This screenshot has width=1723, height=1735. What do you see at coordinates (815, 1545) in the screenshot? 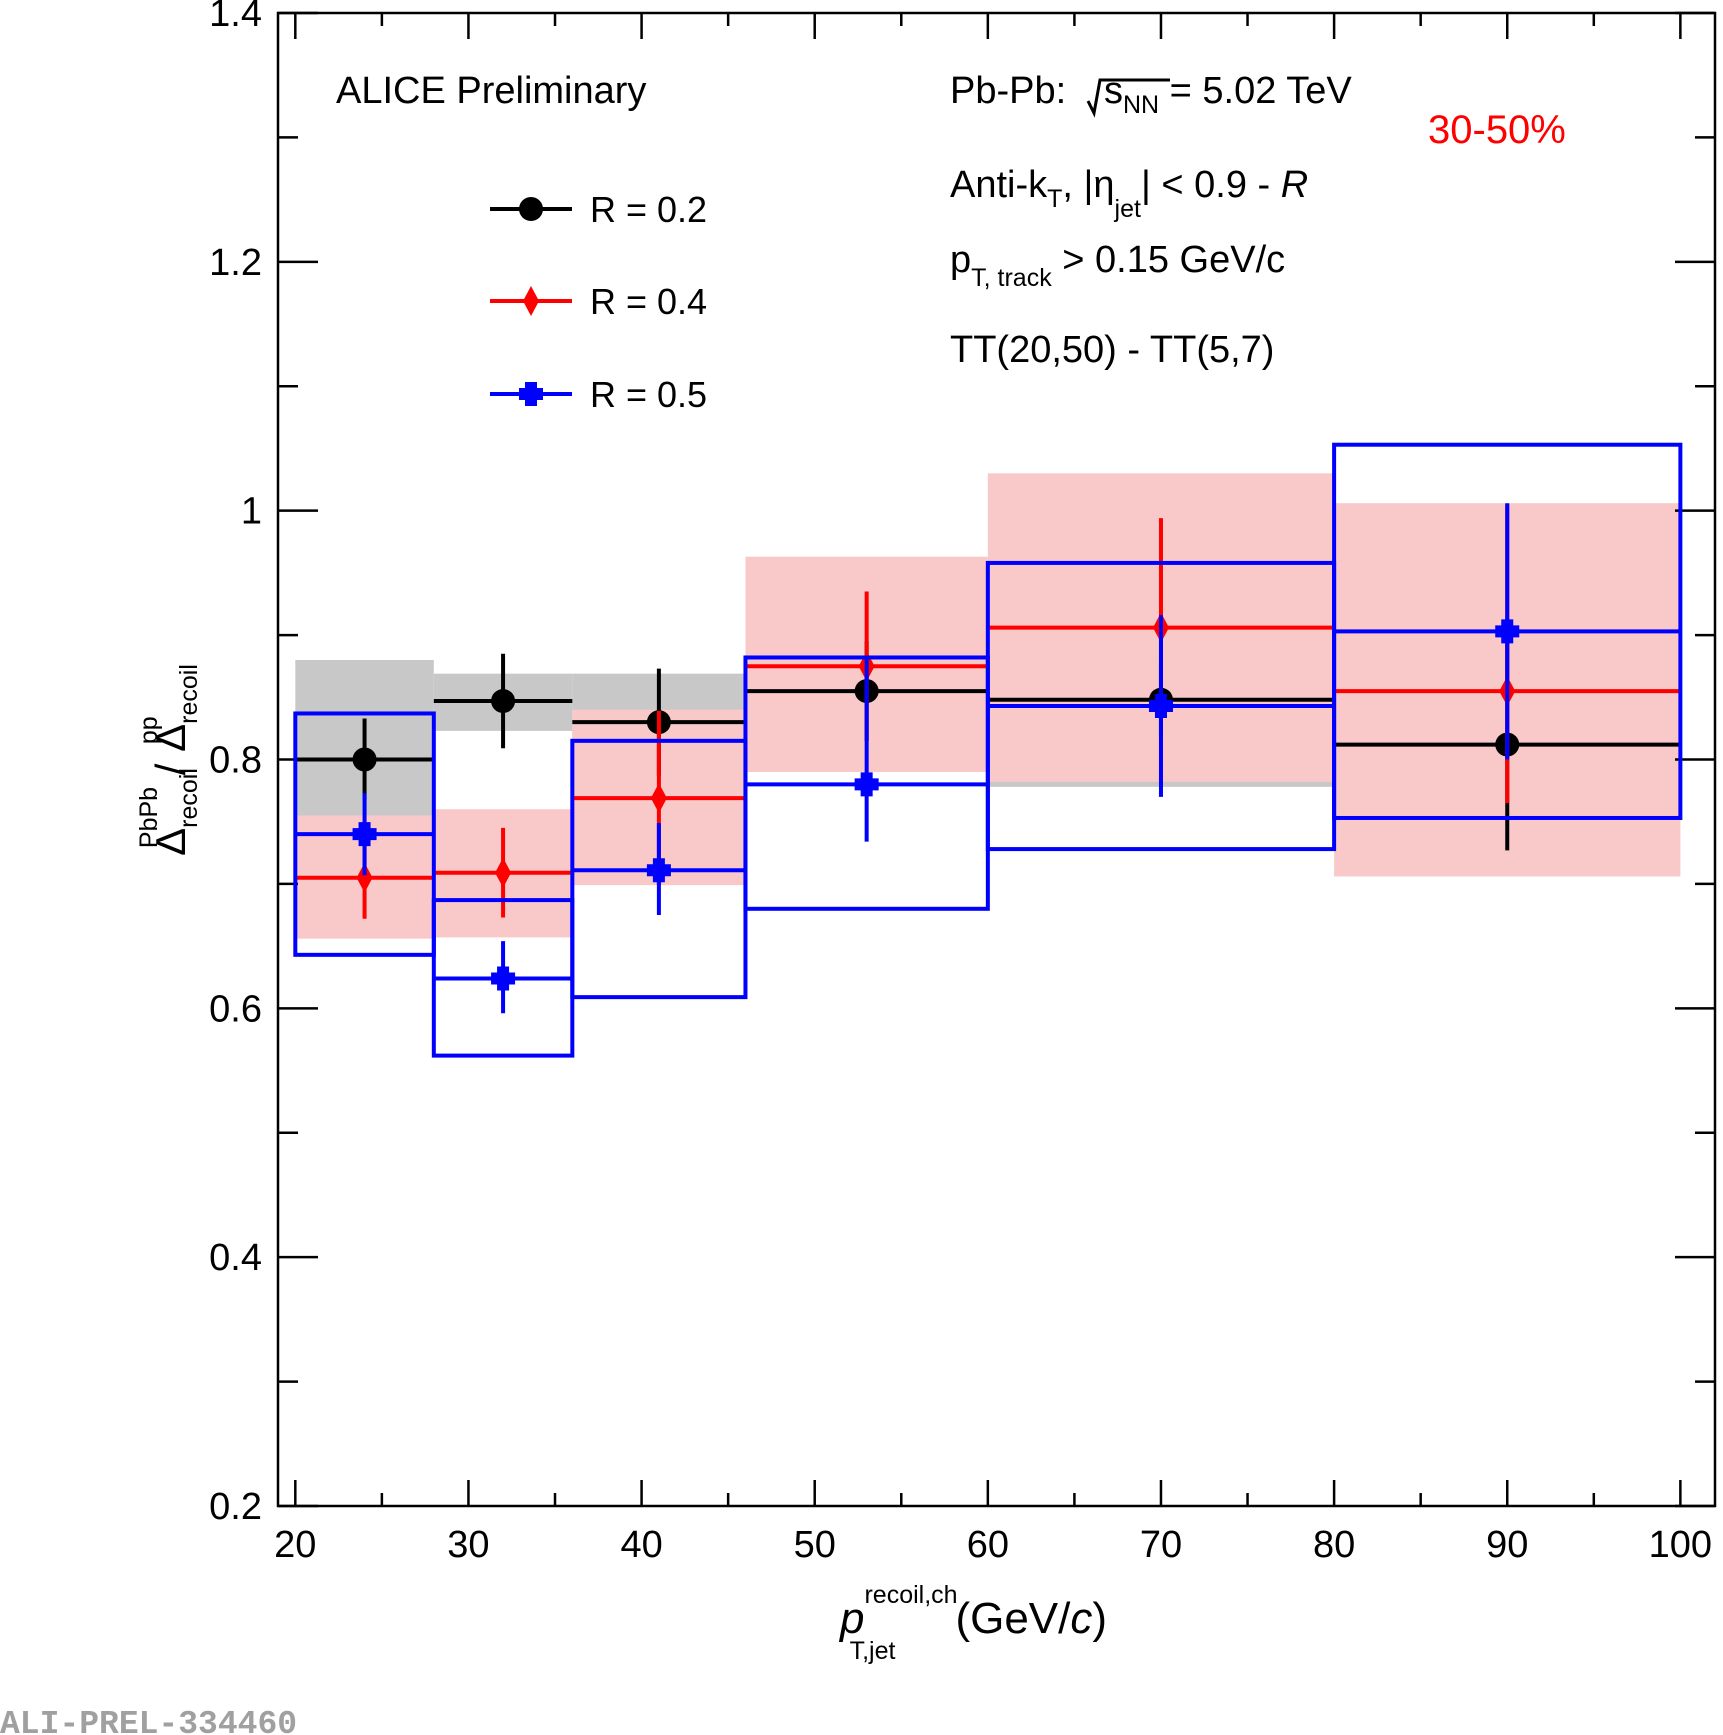
I see `x-tick-label: 50` at bounding box center [815, 1545].